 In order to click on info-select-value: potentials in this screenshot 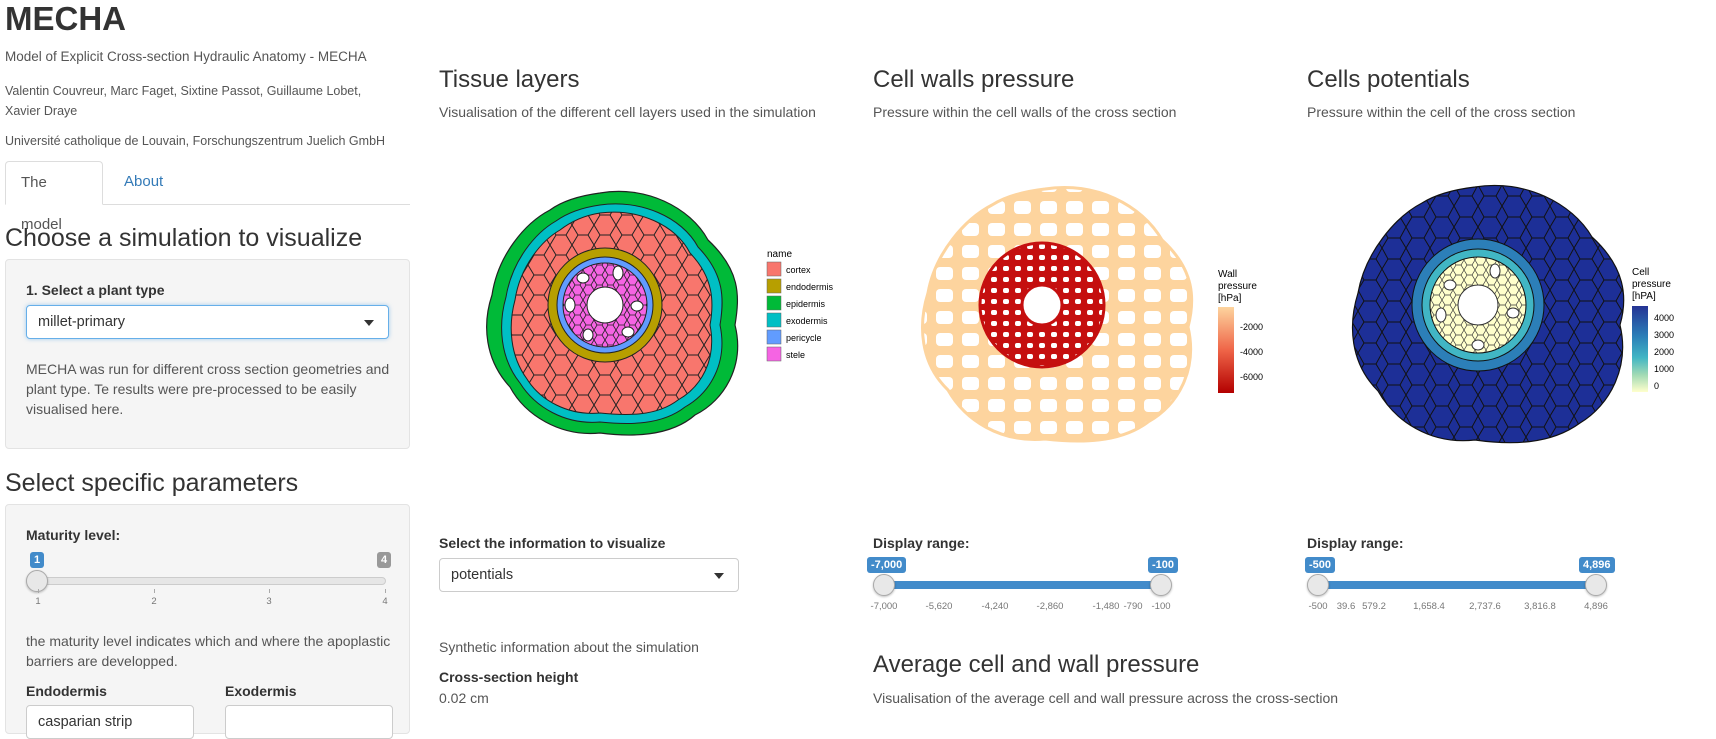, I will do `click(482, 575)`.